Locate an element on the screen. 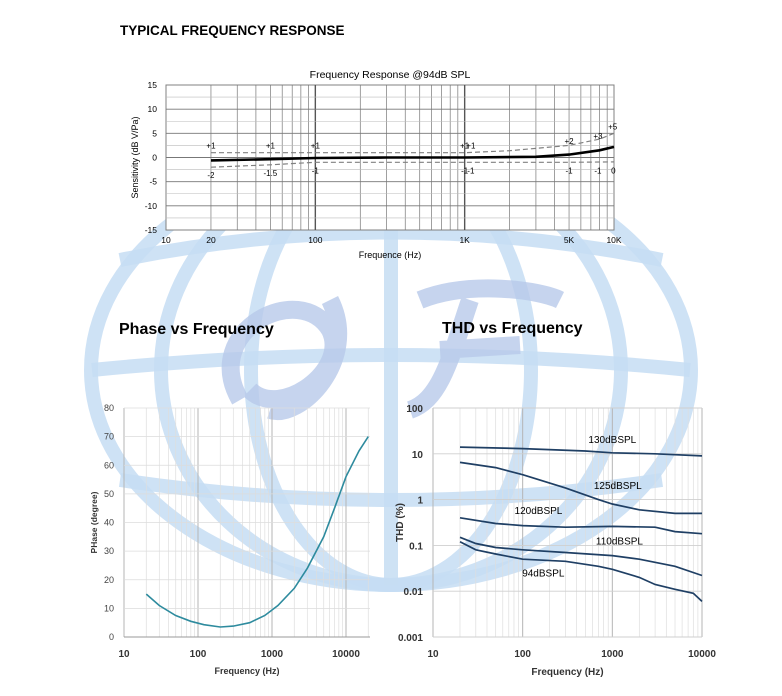 The height and width of the screenshot is (696, 782). thd-series-label: 94dBSPL is located at coordinates (543, 574).